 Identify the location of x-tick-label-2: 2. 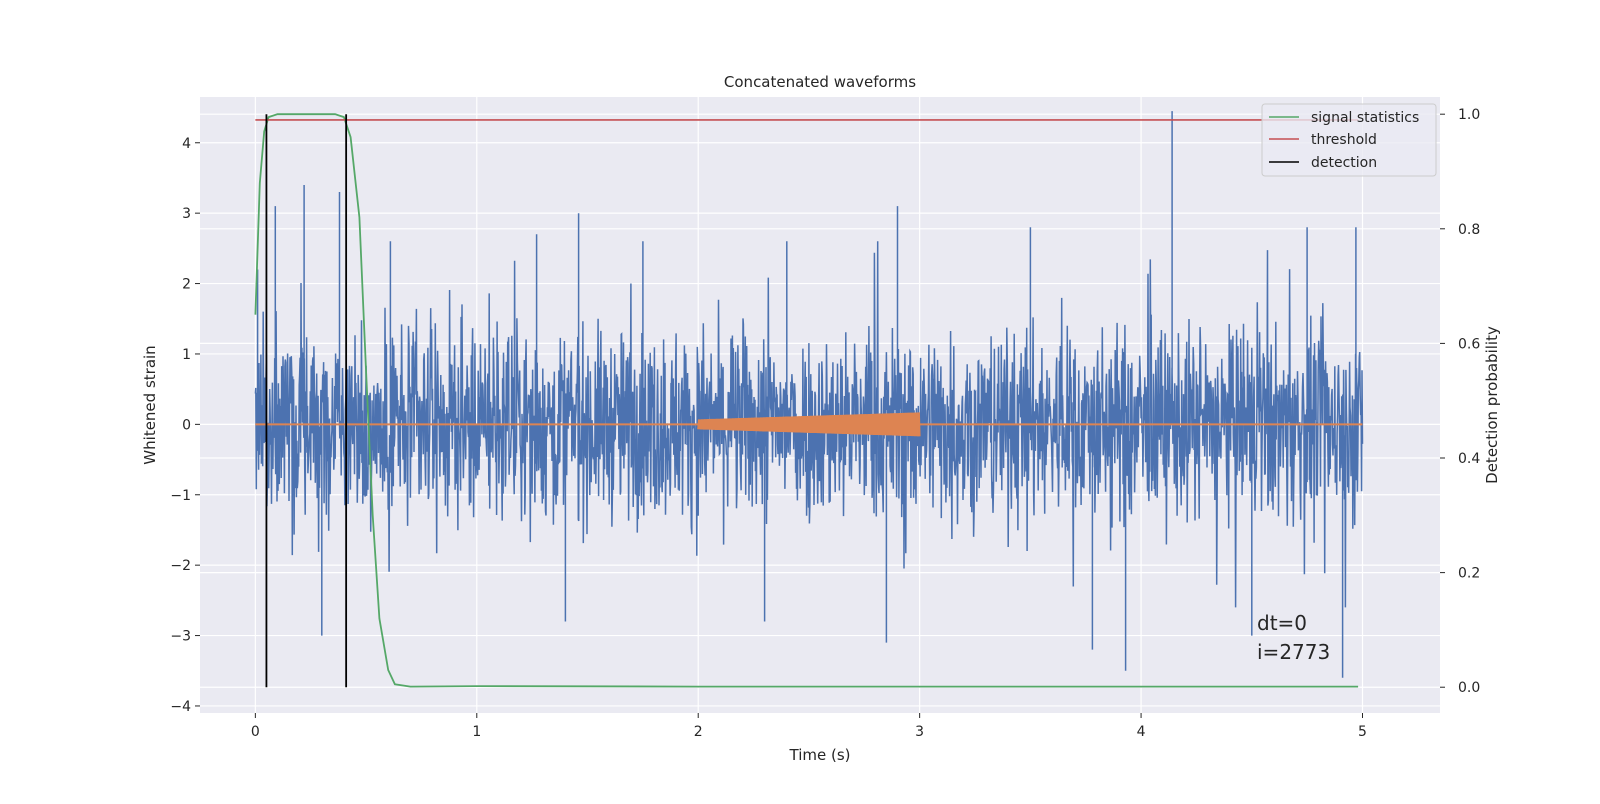
(698, 732).